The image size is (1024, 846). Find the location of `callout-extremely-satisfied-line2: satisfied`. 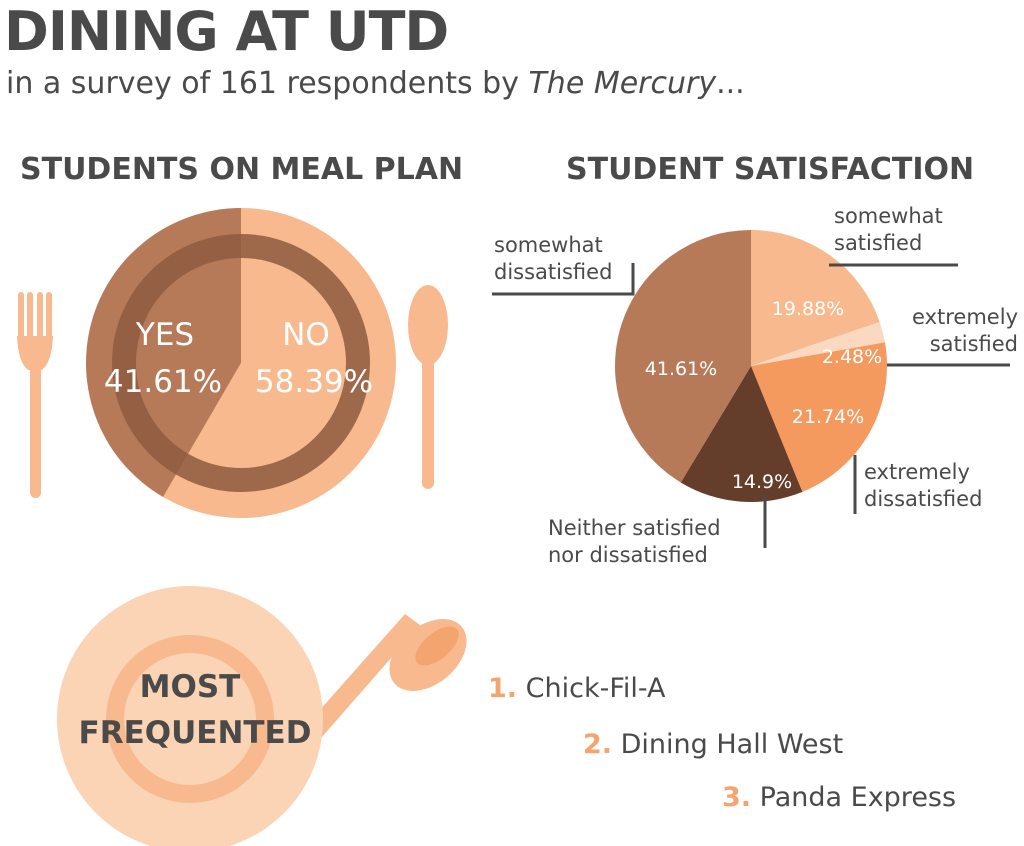

callout-extremely-satisfied-line2: satisfied is located at coordinates (973, 344).